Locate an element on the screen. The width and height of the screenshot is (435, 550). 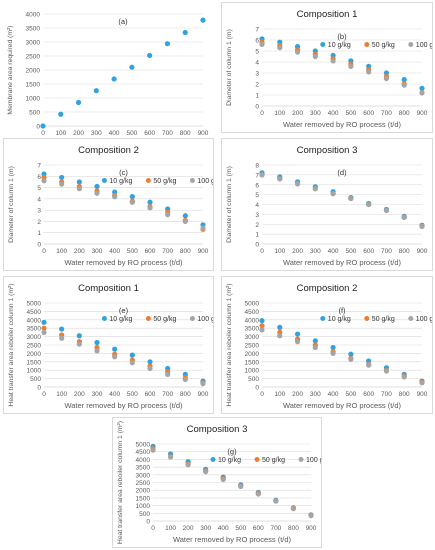
y-tick-label: 5 is located at coordinates (39, 188).